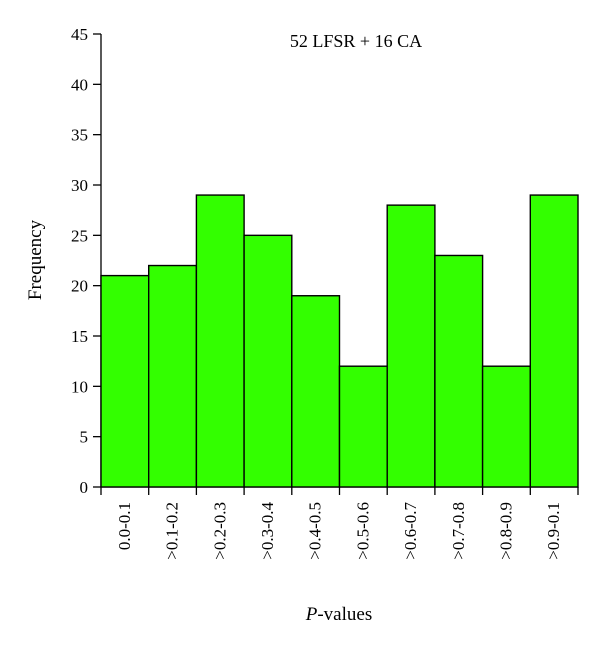 The width and height of the screenshot is (600, 647). What do you see at coordinates (79, 235) in the screenshot?
I see `y-tick-label: 25` at bounding box center [79, 235].